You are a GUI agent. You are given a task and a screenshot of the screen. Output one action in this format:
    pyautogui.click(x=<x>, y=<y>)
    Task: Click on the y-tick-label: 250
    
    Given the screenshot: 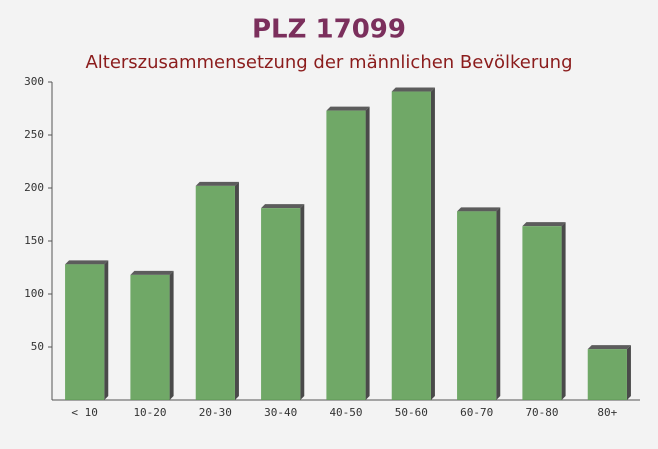 What is the action you would take?
    pyautogui.click(x=34, y=134)
    